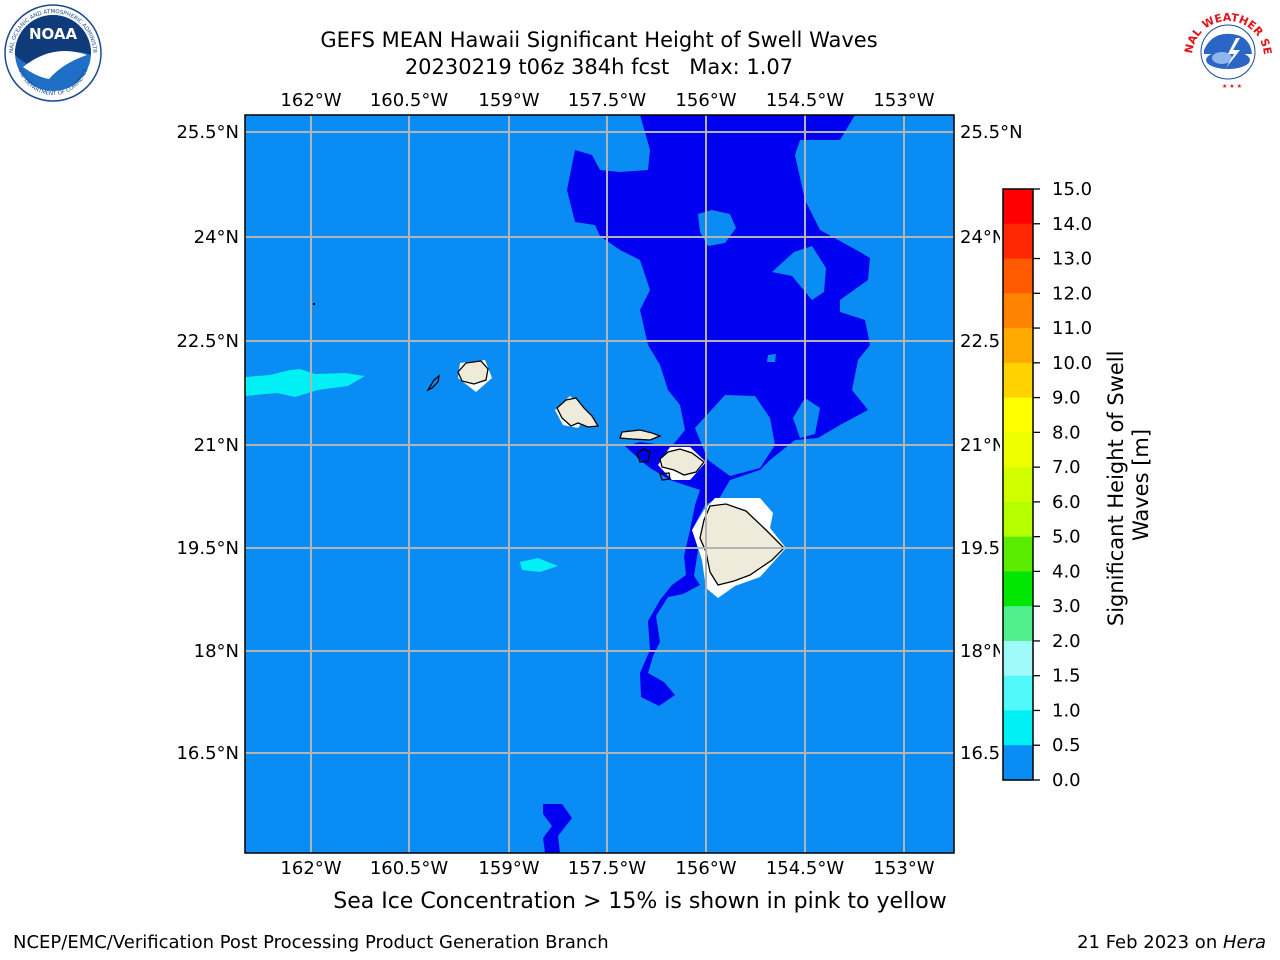  What do you see at coordinates (1066, 571) in the screenshot?
I see `colorbar-tick-label: 4.0` at bounding box center [1066, 571].